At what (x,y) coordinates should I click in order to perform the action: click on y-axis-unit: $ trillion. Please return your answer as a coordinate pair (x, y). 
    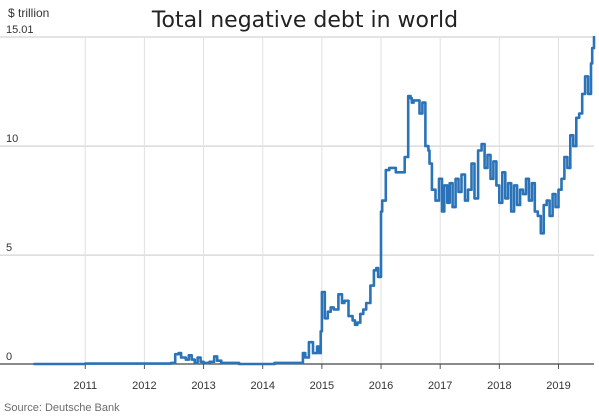
    Looking at the image, I should click on (28, 13).